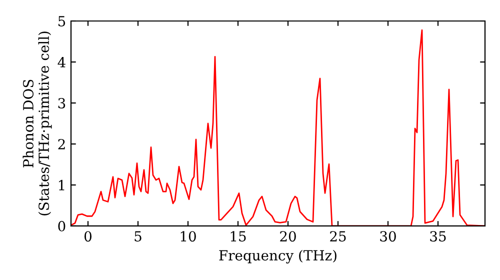  Describe the element at coordinates (277, 257) in the screenshot. I see `x-axis-title: Frequency (THz)` at that location.